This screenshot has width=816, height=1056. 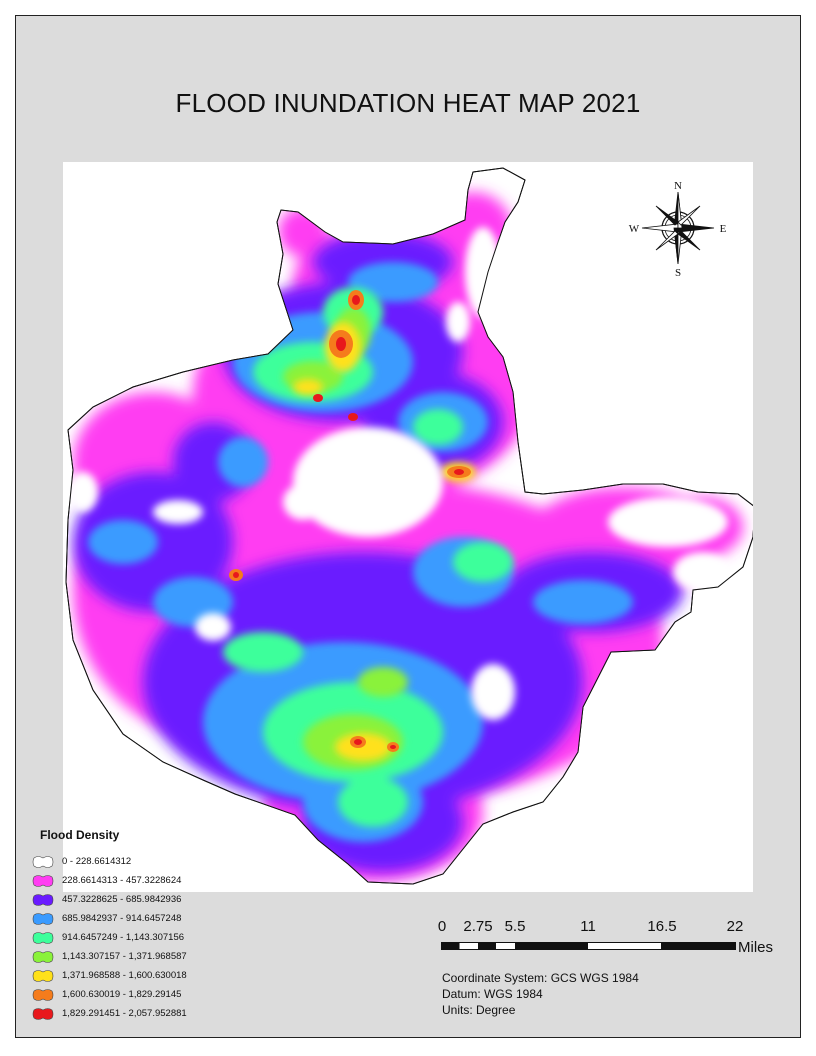 What do you see at coordinates (122, 994) in the screenshot?
I see `legend-item-label: 1,600.630019 - 1,829.29145` at bounding box center [122, 994].